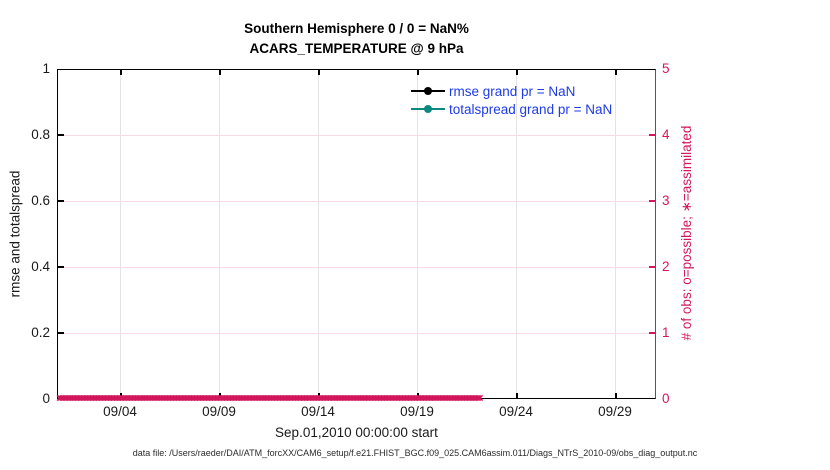  Describe the element at coordinates (46, 68) in the screenshot. I see `y-left-tick-label: 1` at that location.